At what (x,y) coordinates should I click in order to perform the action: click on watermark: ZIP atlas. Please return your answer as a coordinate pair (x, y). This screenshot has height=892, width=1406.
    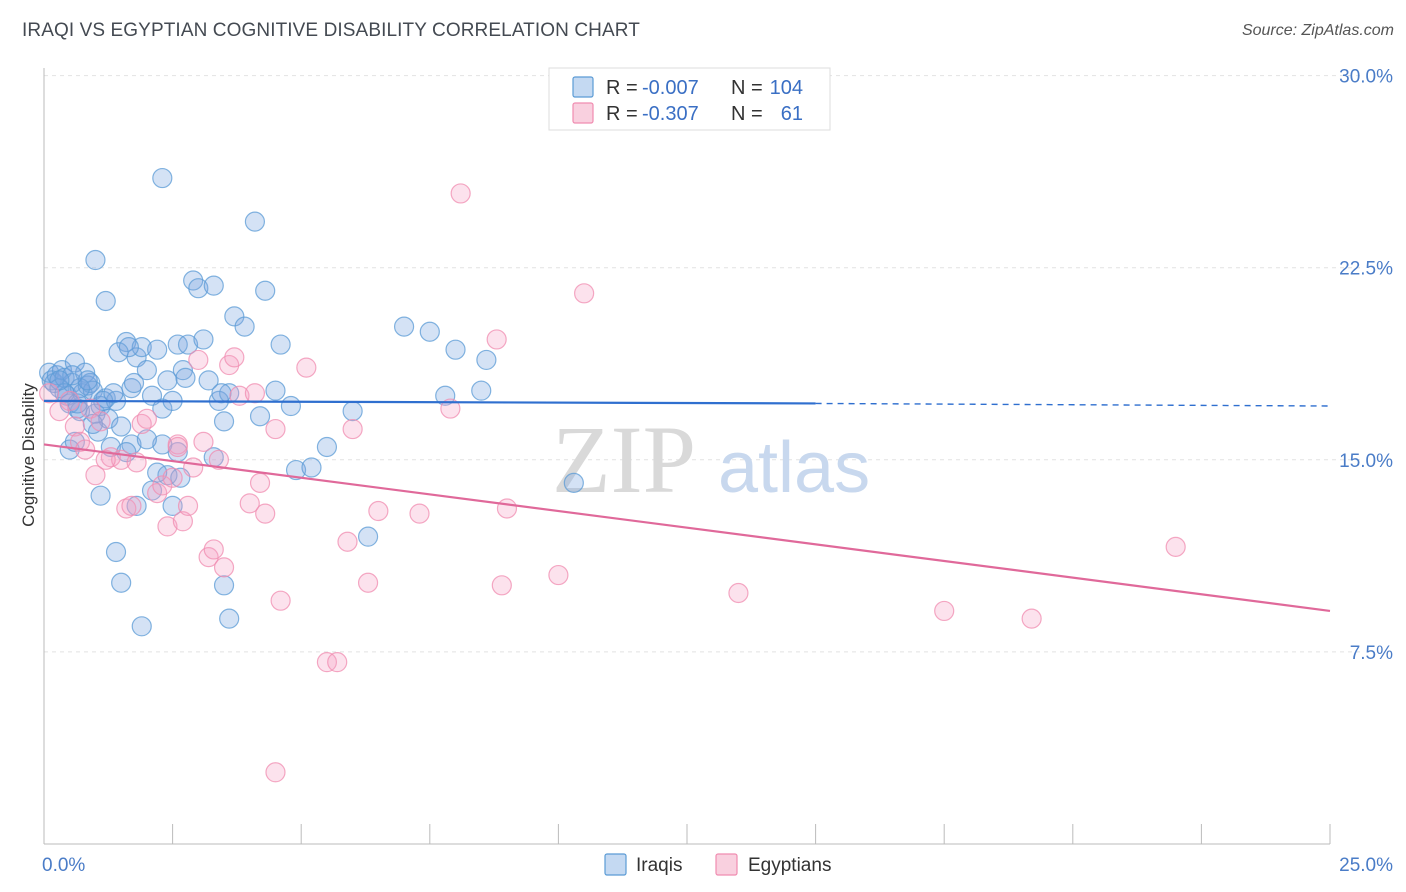
    Looking at the image, I should click on (711, 459).